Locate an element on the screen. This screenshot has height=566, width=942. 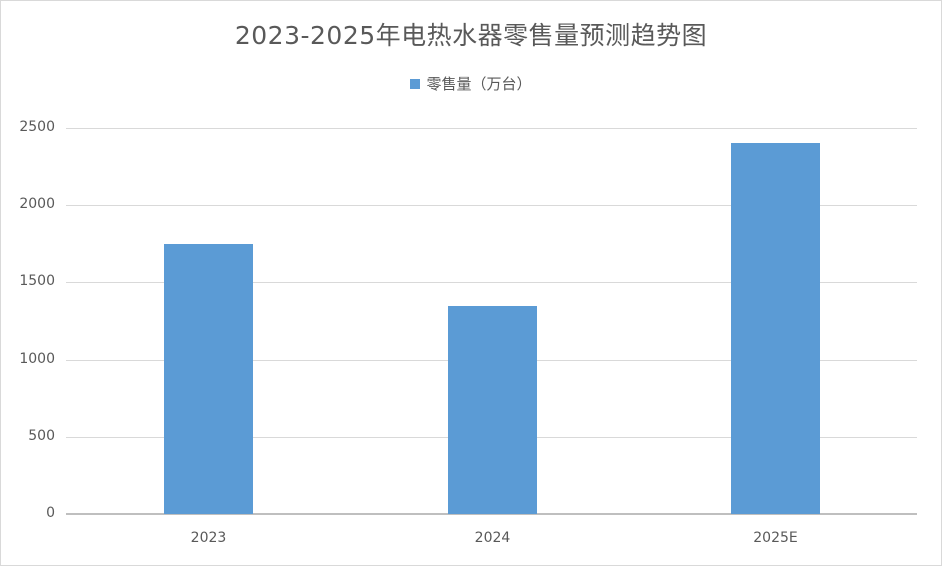
y-tick-label: 1500 is located at coordinates (37, 281).